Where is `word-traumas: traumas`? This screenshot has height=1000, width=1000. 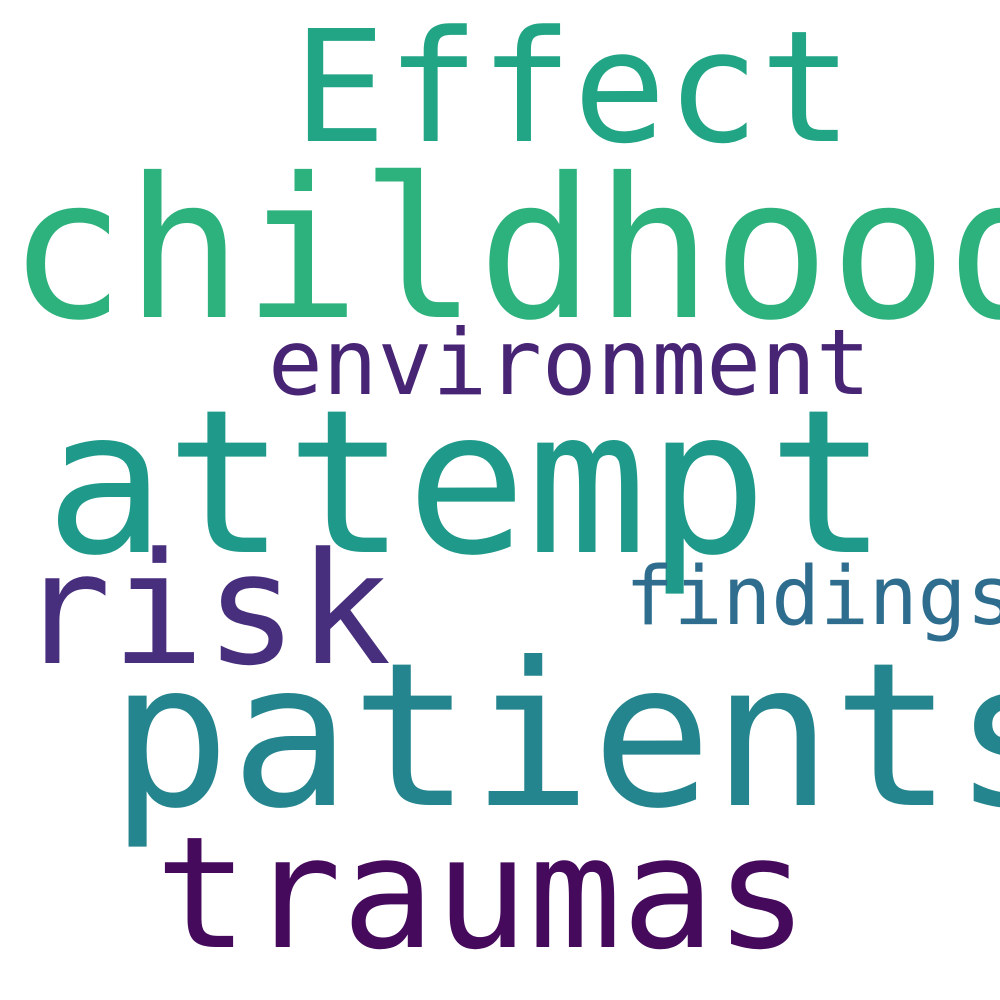
word-traumas: traumas is located at coordinates (482, 893).